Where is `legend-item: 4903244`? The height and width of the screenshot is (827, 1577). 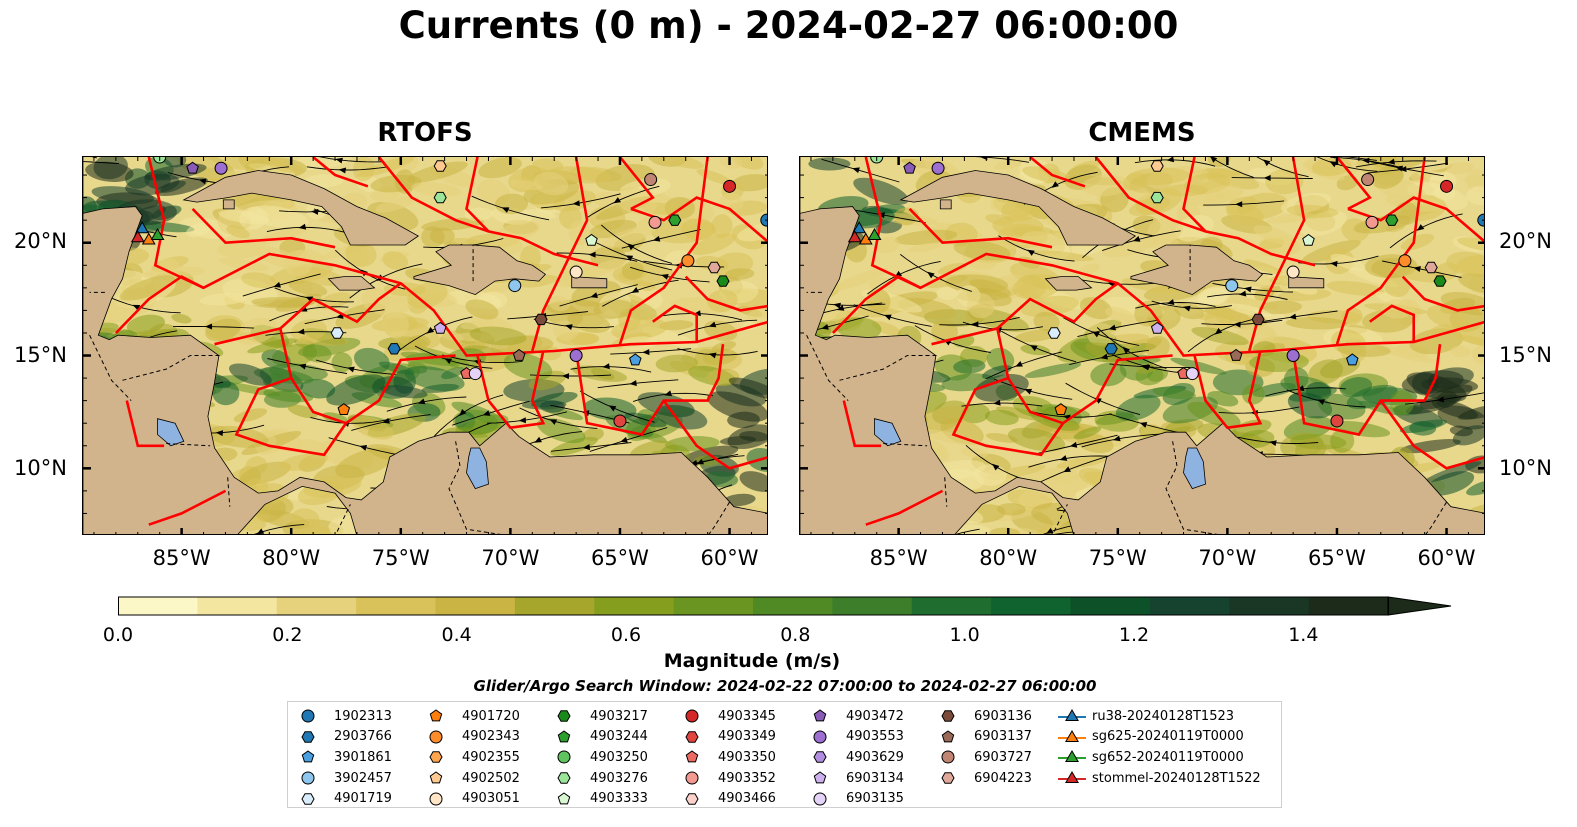 legend-item: 4903244 is located at coordinates (602, 737).